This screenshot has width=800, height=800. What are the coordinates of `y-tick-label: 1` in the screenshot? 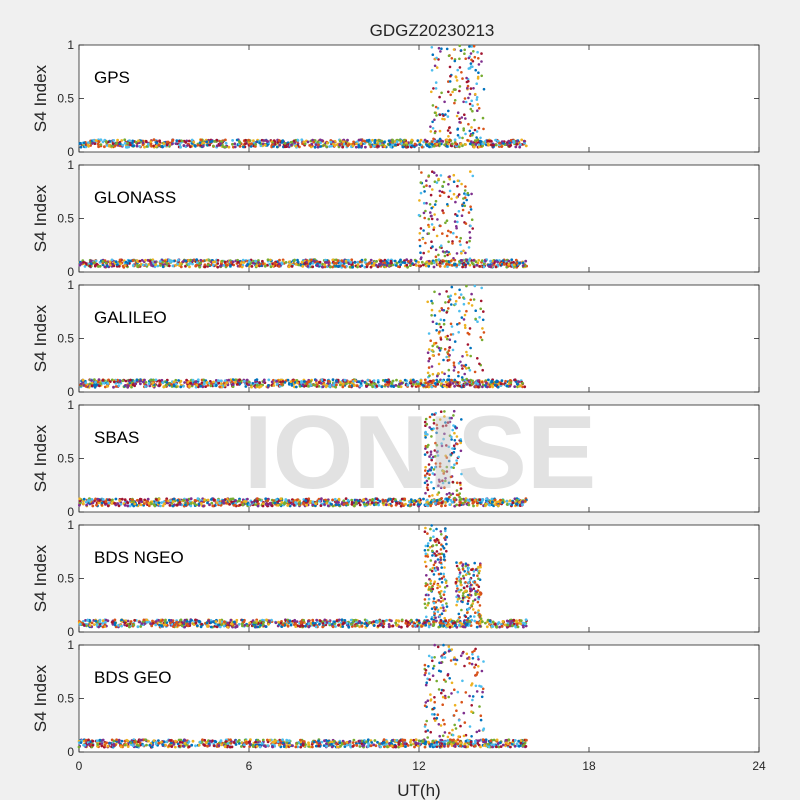 It's located at (70, 165).